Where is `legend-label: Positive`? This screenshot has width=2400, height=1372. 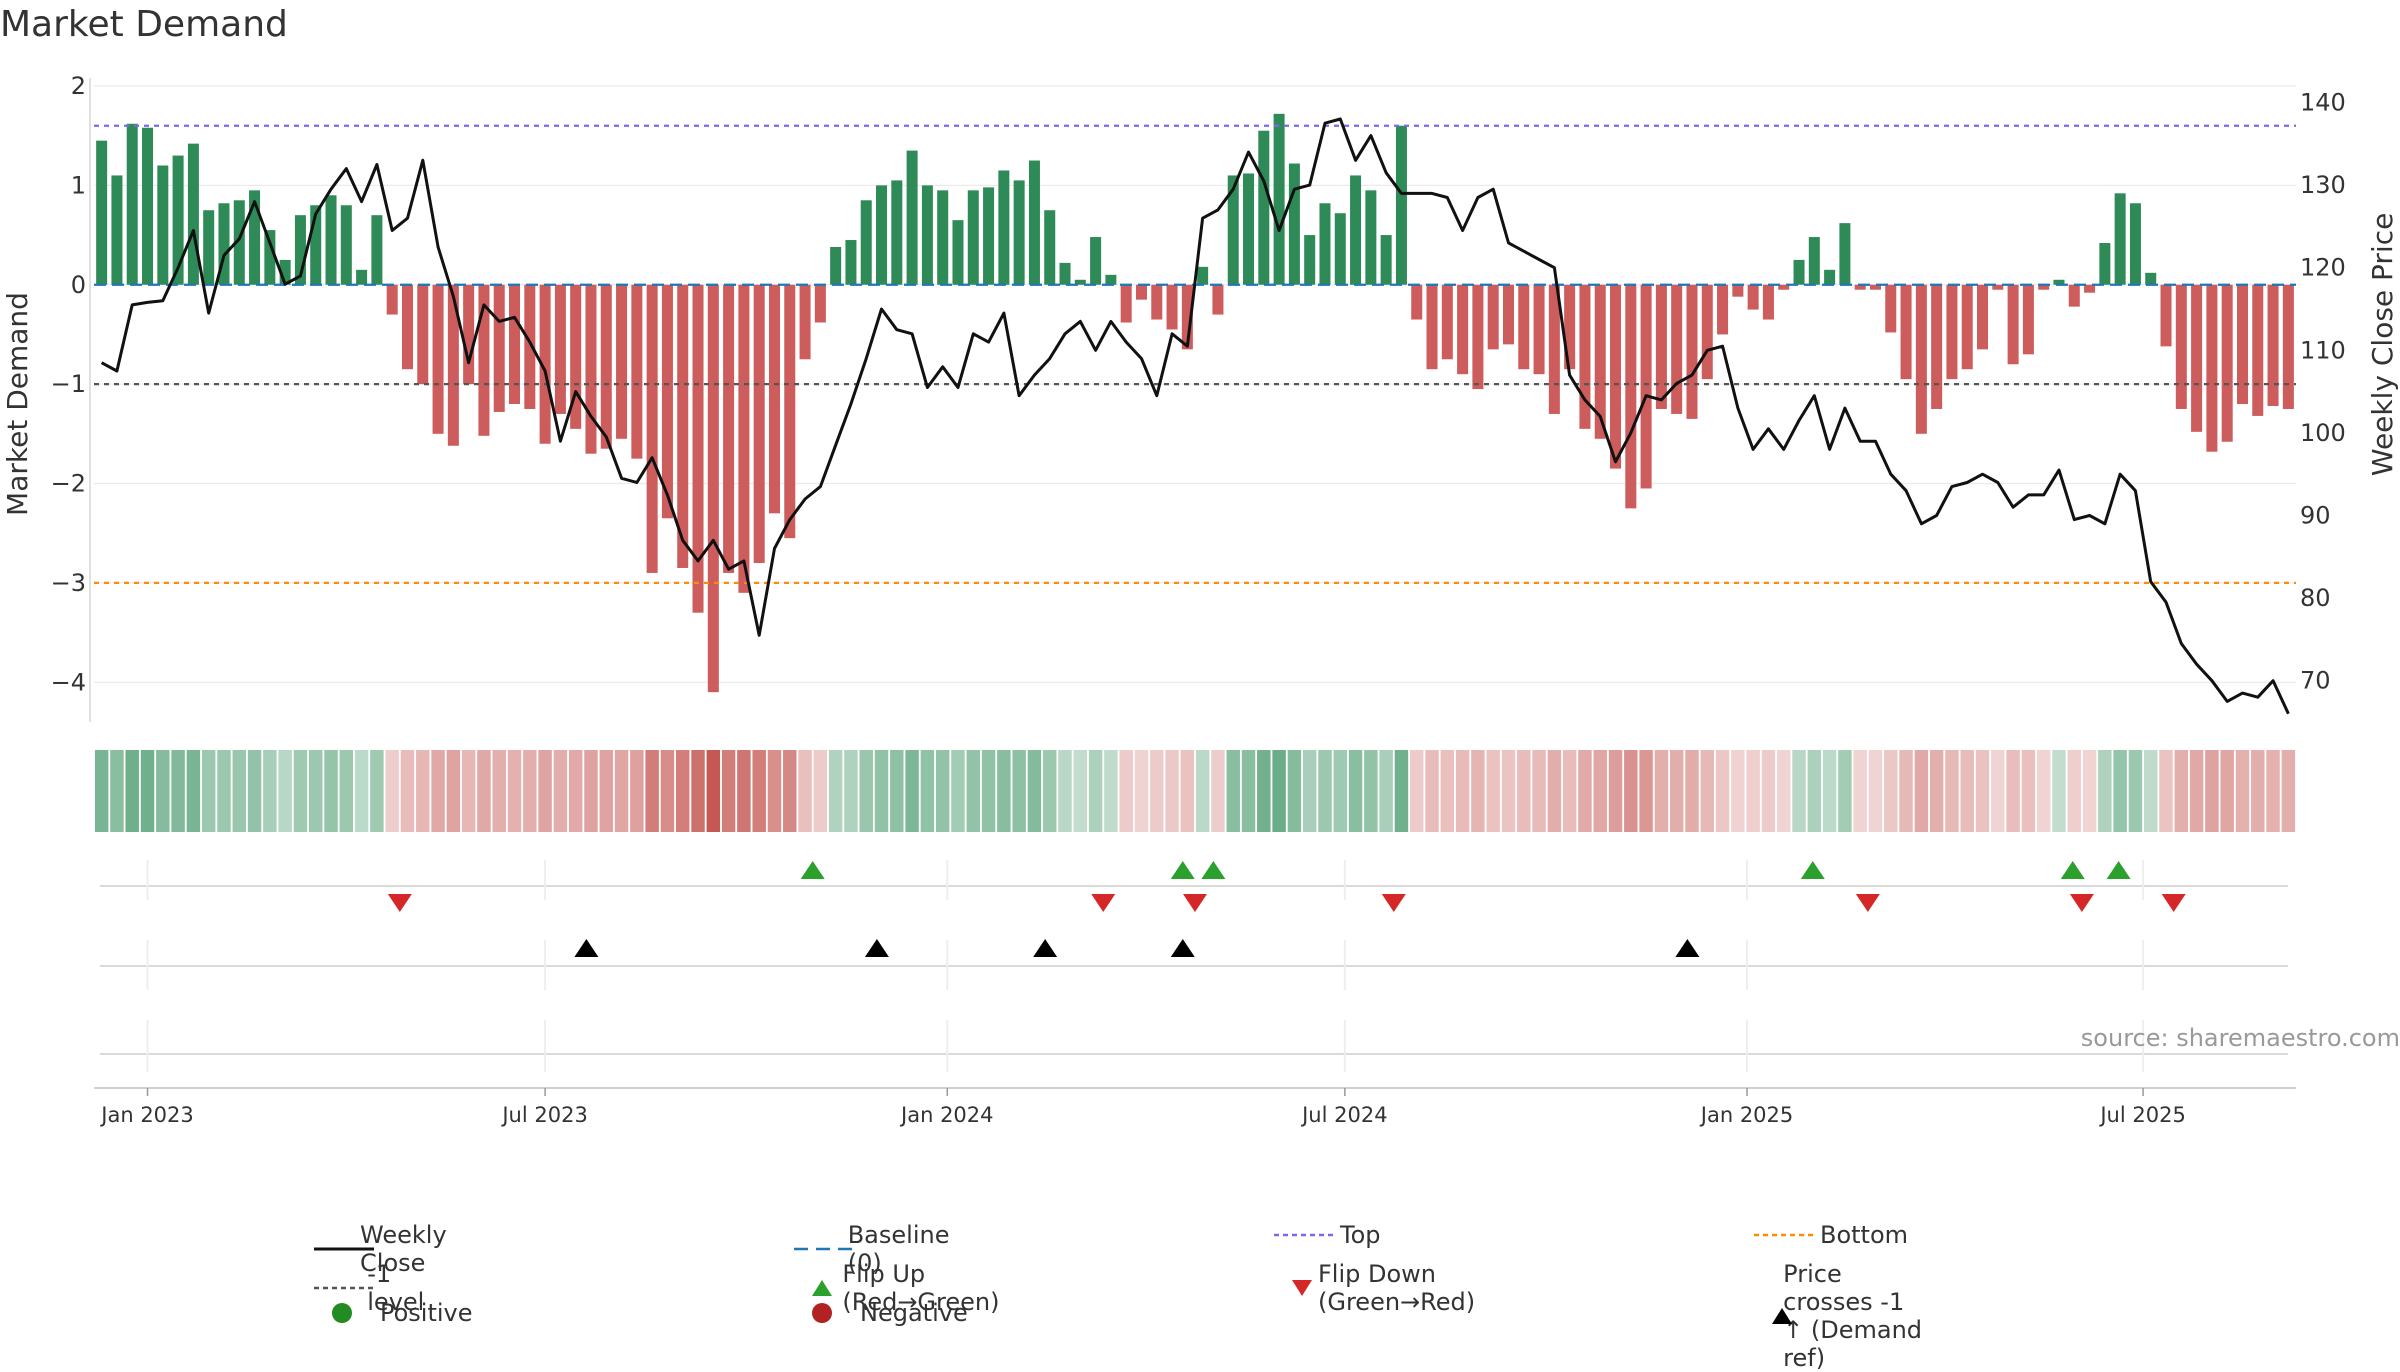
legend-label: Positive is located at coordinates (426, 1313).